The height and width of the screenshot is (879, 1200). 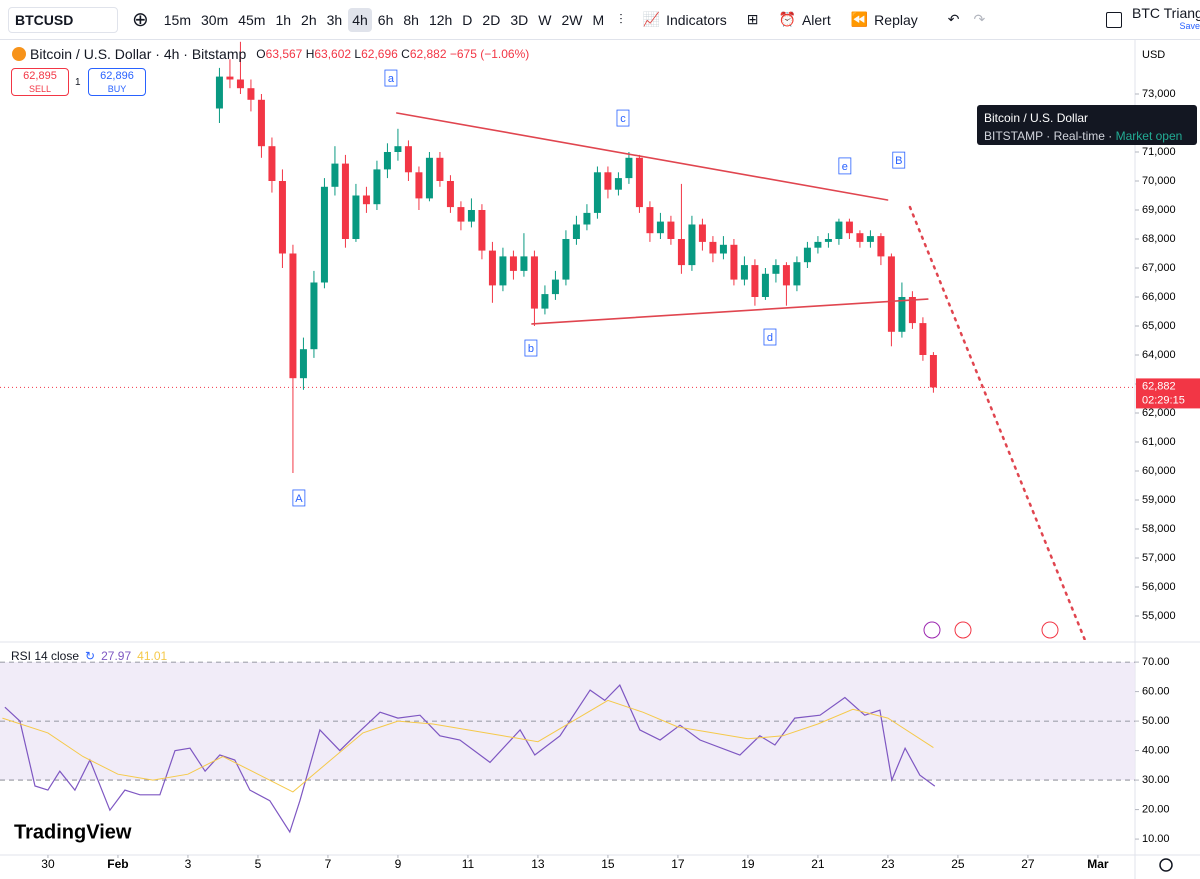 I want to click on chart-type: ⫶, so click(x=621, y=19).